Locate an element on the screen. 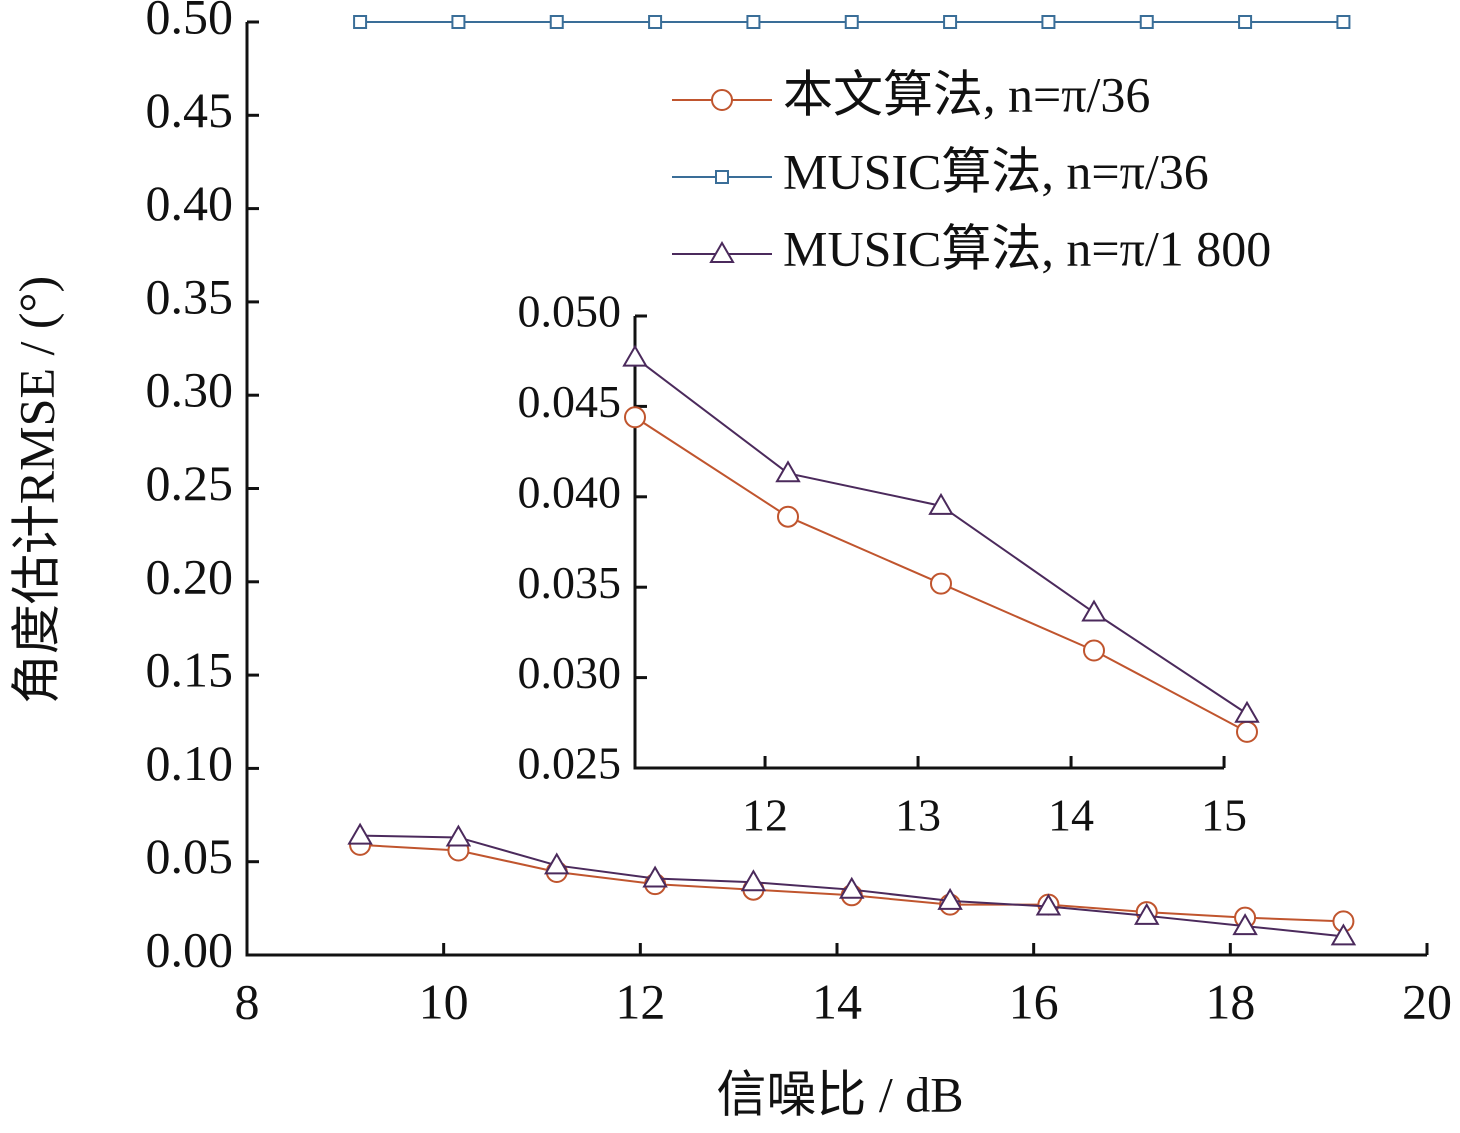 This screenshot has width=1460, height=1133. y-tick-label: 0.035 is located at coordinates (570, 582).